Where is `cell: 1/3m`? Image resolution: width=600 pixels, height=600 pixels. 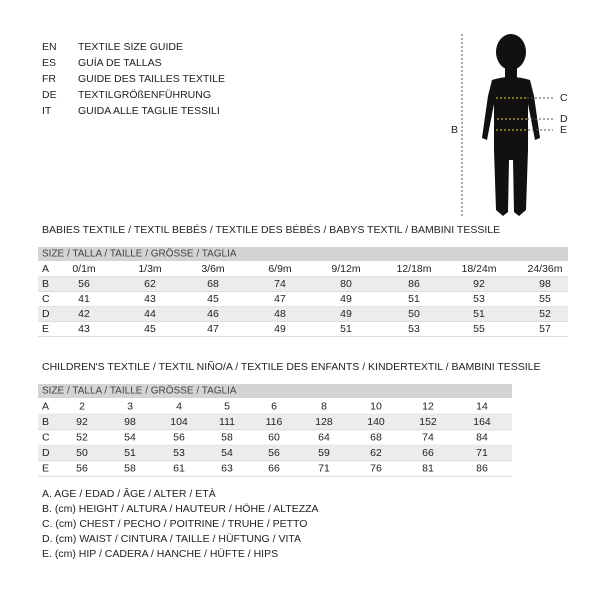 cell: 1/3m is located at coordinates (150, 269).